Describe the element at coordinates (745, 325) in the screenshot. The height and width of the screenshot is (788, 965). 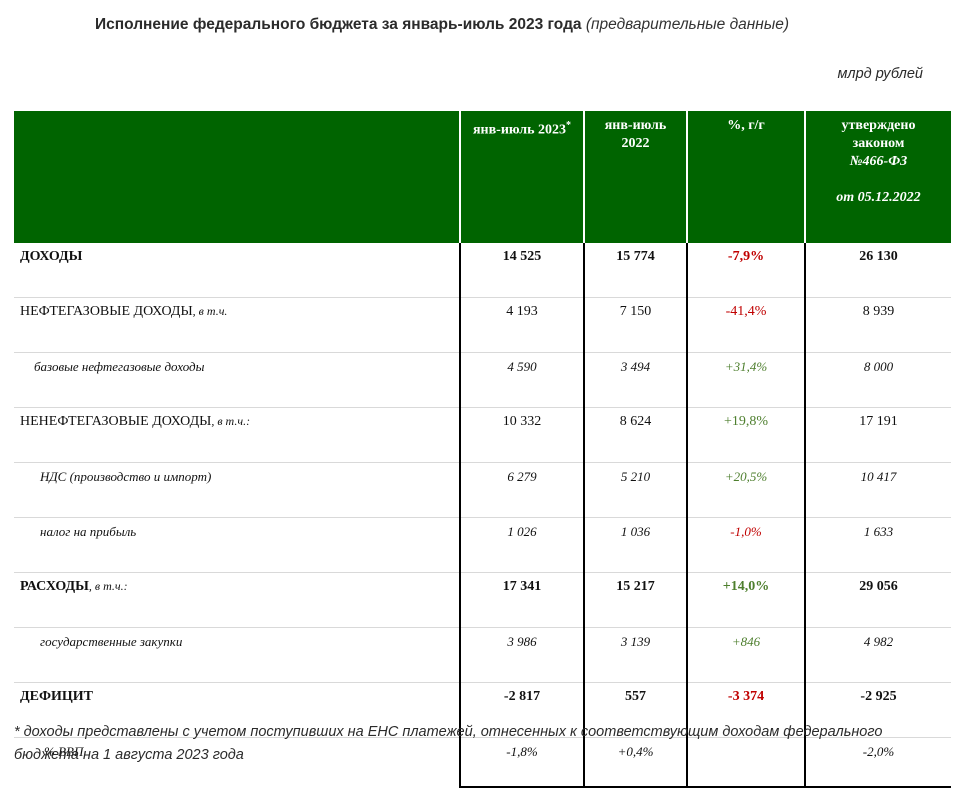
I see `cell-pct: -41,4%` at that location.